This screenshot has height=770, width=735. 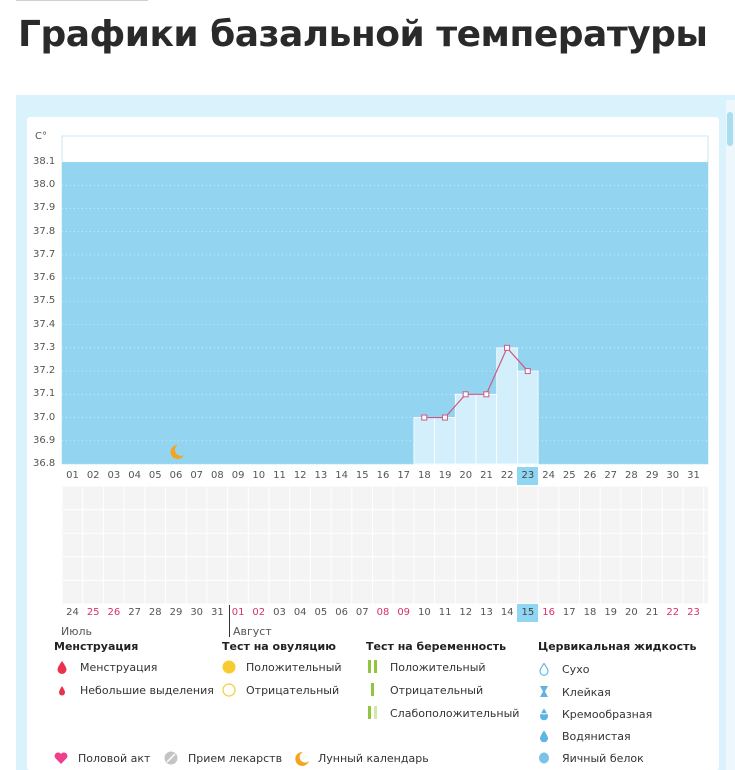 What do you see at coordinates (574, 692) in the screenshot?
I see `legend-item-sticky: Клейкая` at bounding box center [574, 692].